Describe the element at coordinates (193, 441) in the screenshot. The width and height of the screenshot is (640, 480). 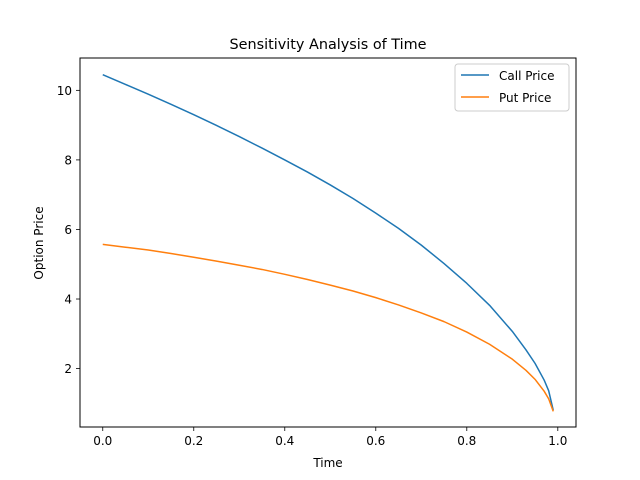
I see `x-tick-label: 0.2` at that location.